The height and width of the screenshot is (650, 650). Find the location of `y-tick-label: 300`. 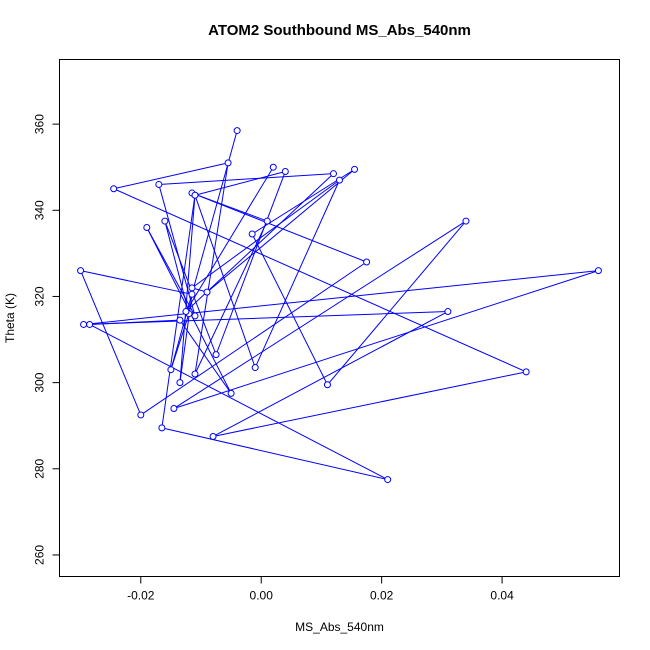

y-tick-label: 300 is located at coordinates (40, 382).